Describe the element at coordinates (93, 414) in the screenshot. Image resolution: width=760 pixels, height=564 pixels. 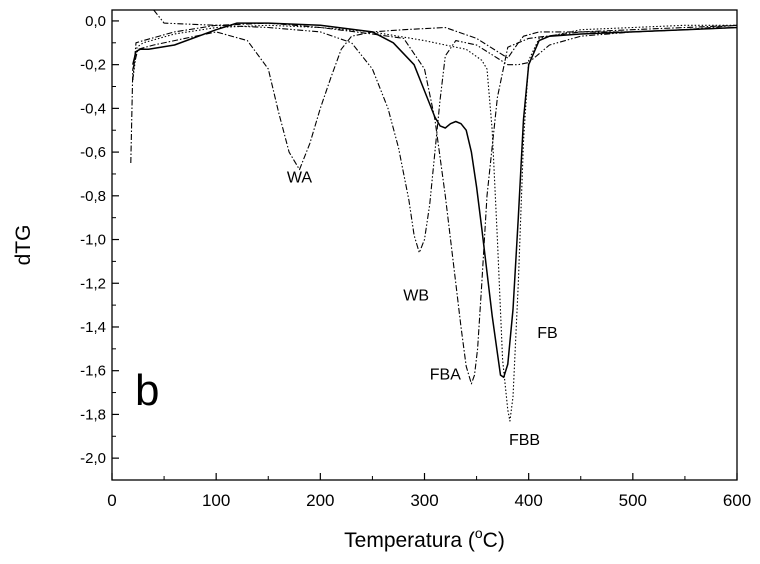
I see `y-tick-label: -1,8` at that location.